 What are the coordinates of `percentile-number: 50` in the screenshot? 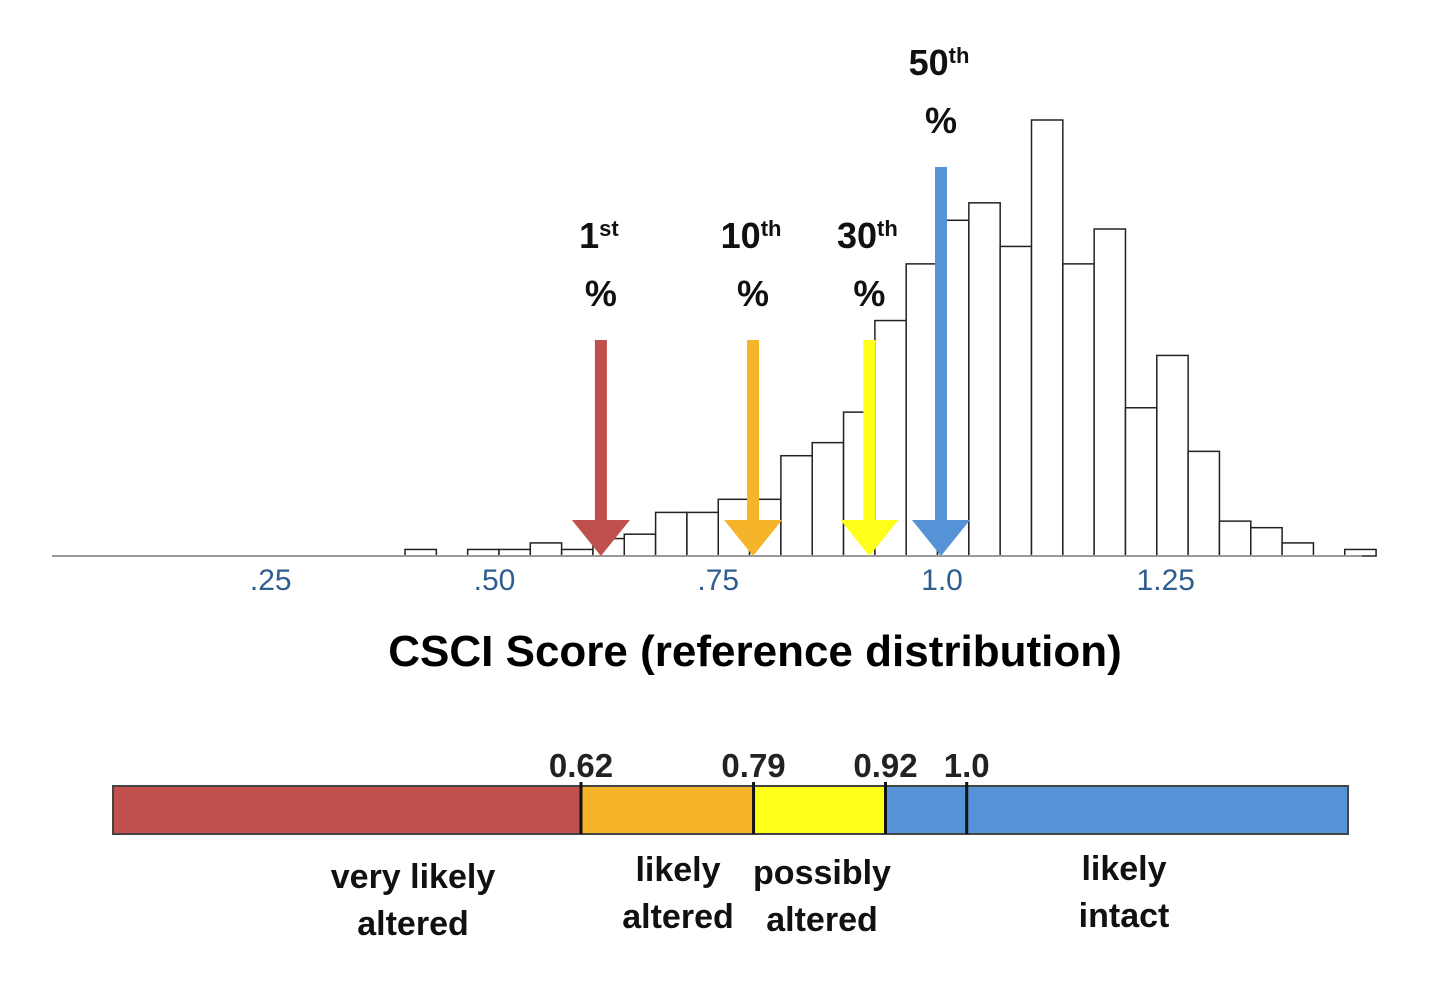 It's located at (929, 62).